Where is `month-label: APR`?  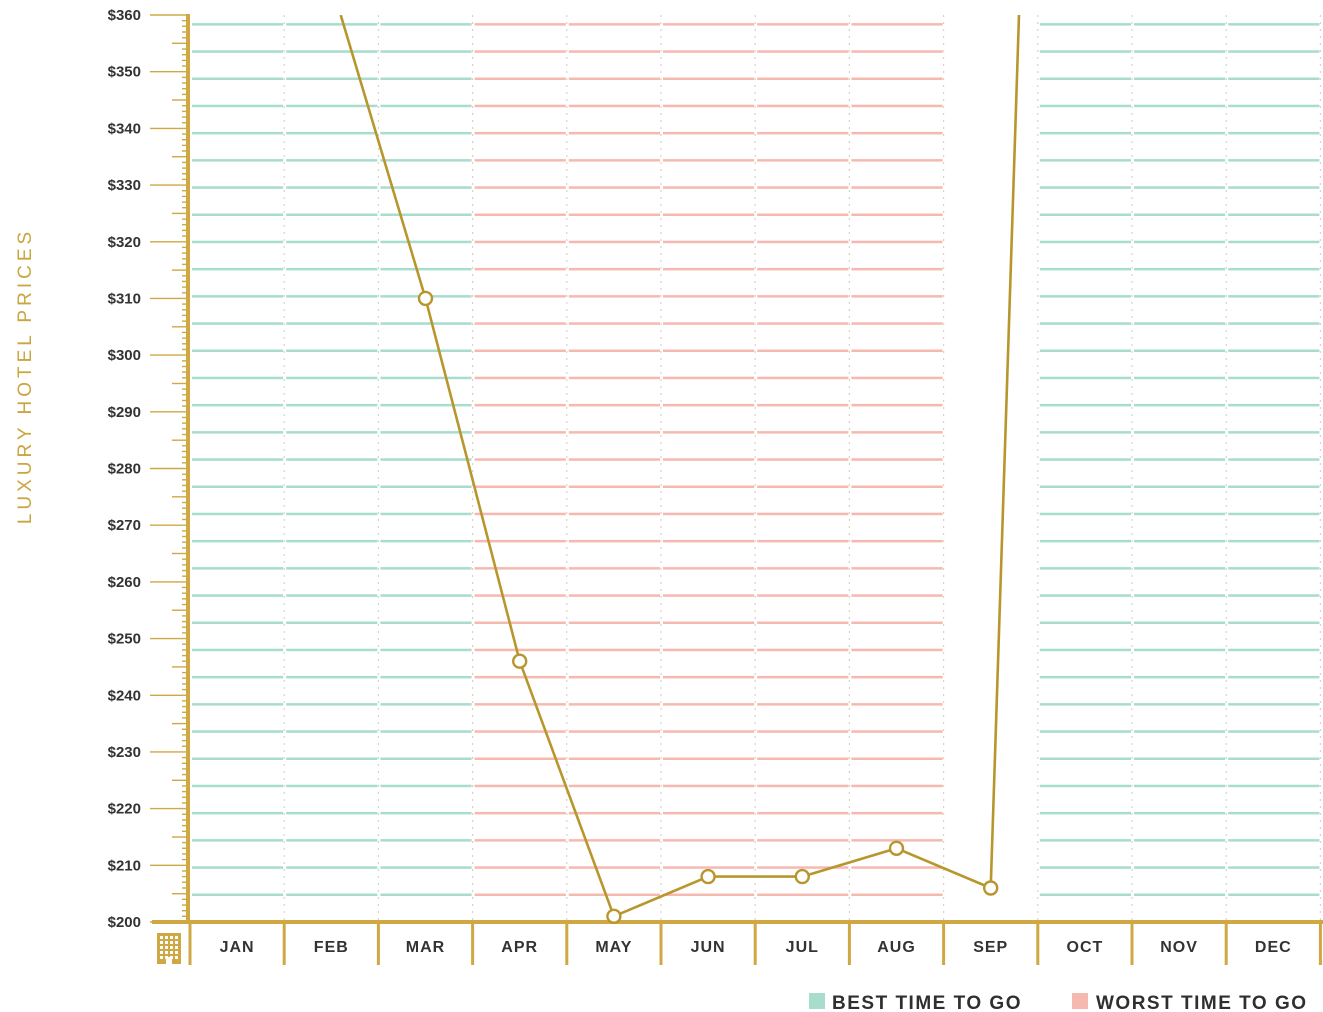 month-label: APR is located at coordinates (519, 947).